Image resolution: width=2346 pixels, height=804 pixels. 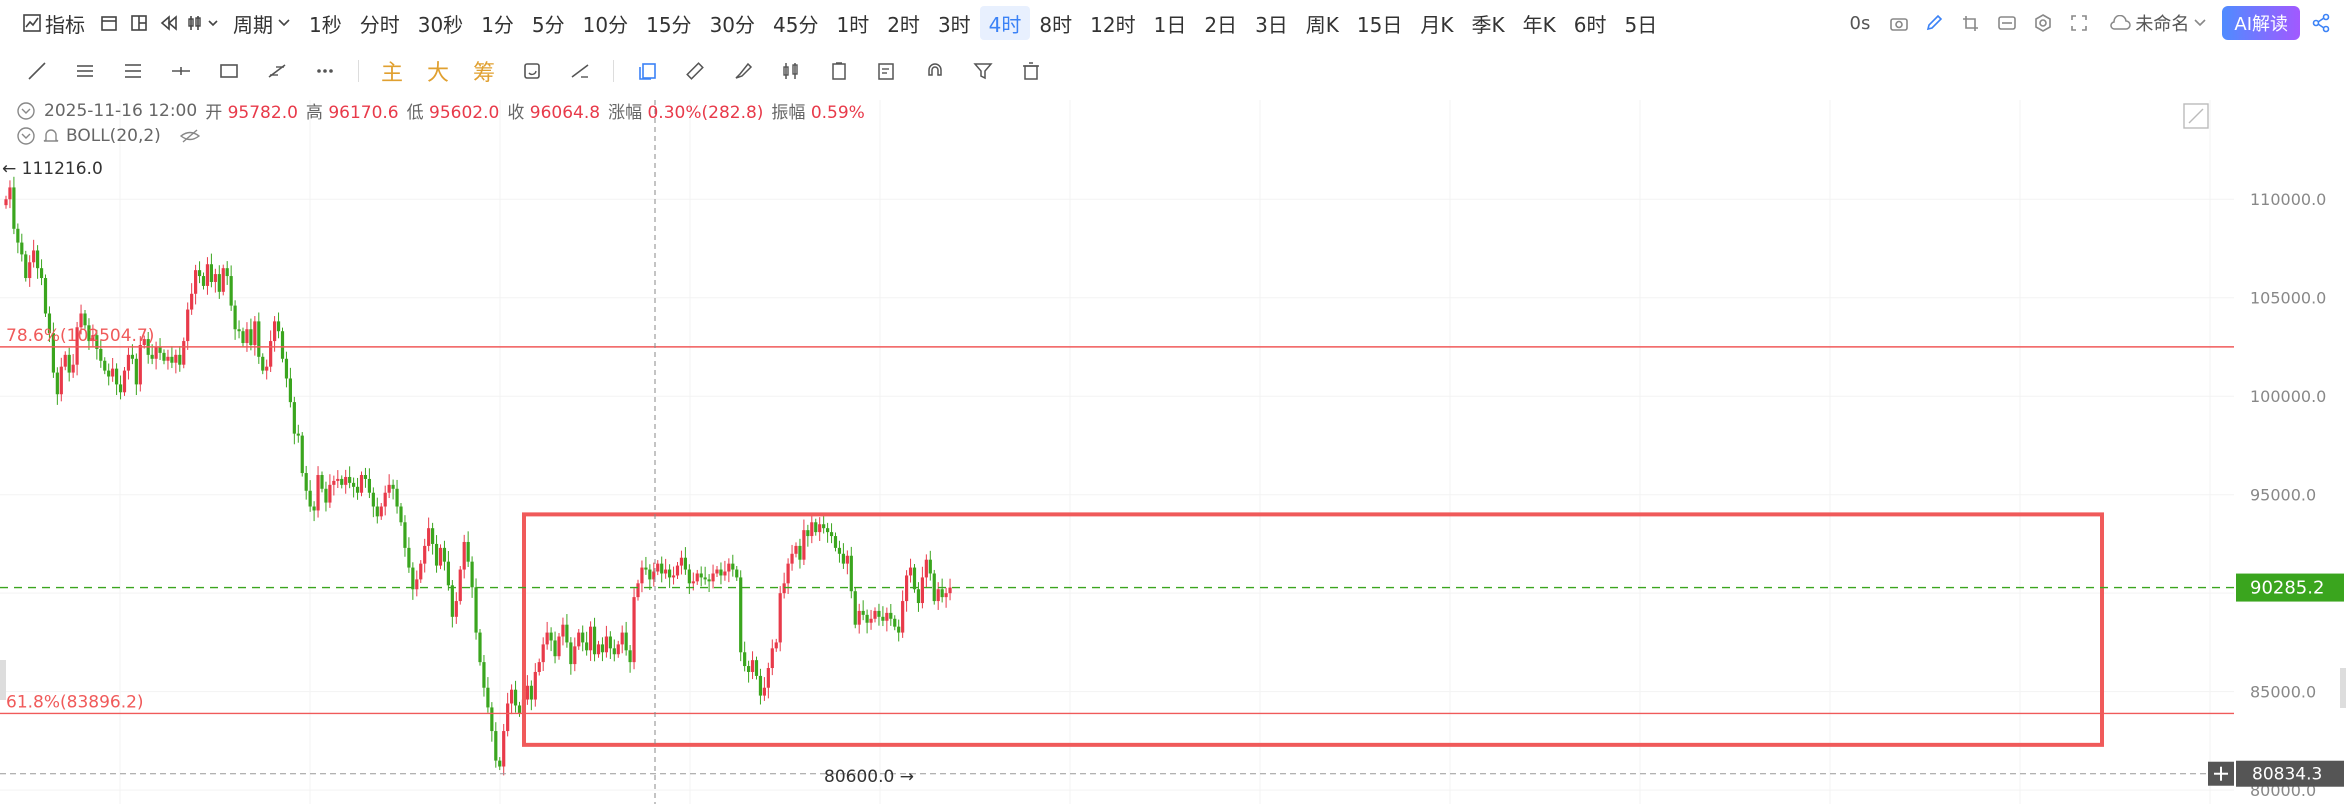 What do you see at coordinates (1005, 23) in the screenshot?
I see `timeframe-tab: 4时` at bounding box center [1005, 23].